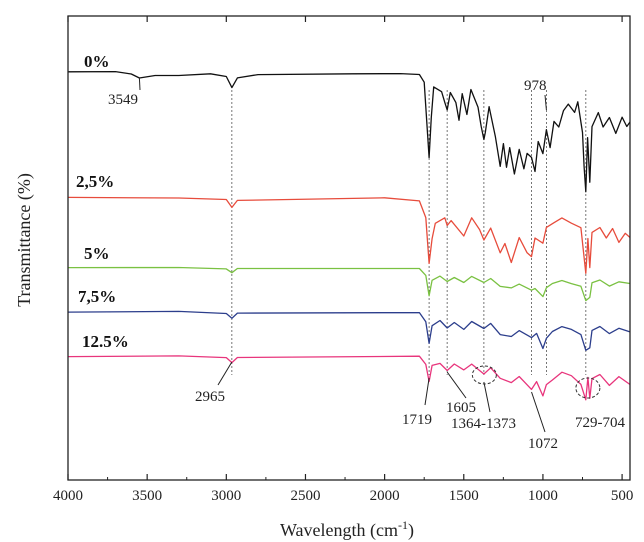  What do you see at coordinates (210, 397) in the screenshot?
I see `annotation-2965: 2965` at bounding box center [210, 397].